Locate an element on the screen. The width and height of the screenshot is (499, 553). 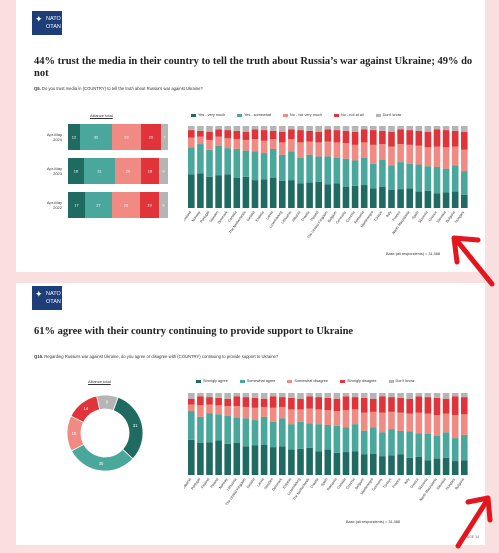
trend-data-label: 26 is located at coordinates (128, 171).